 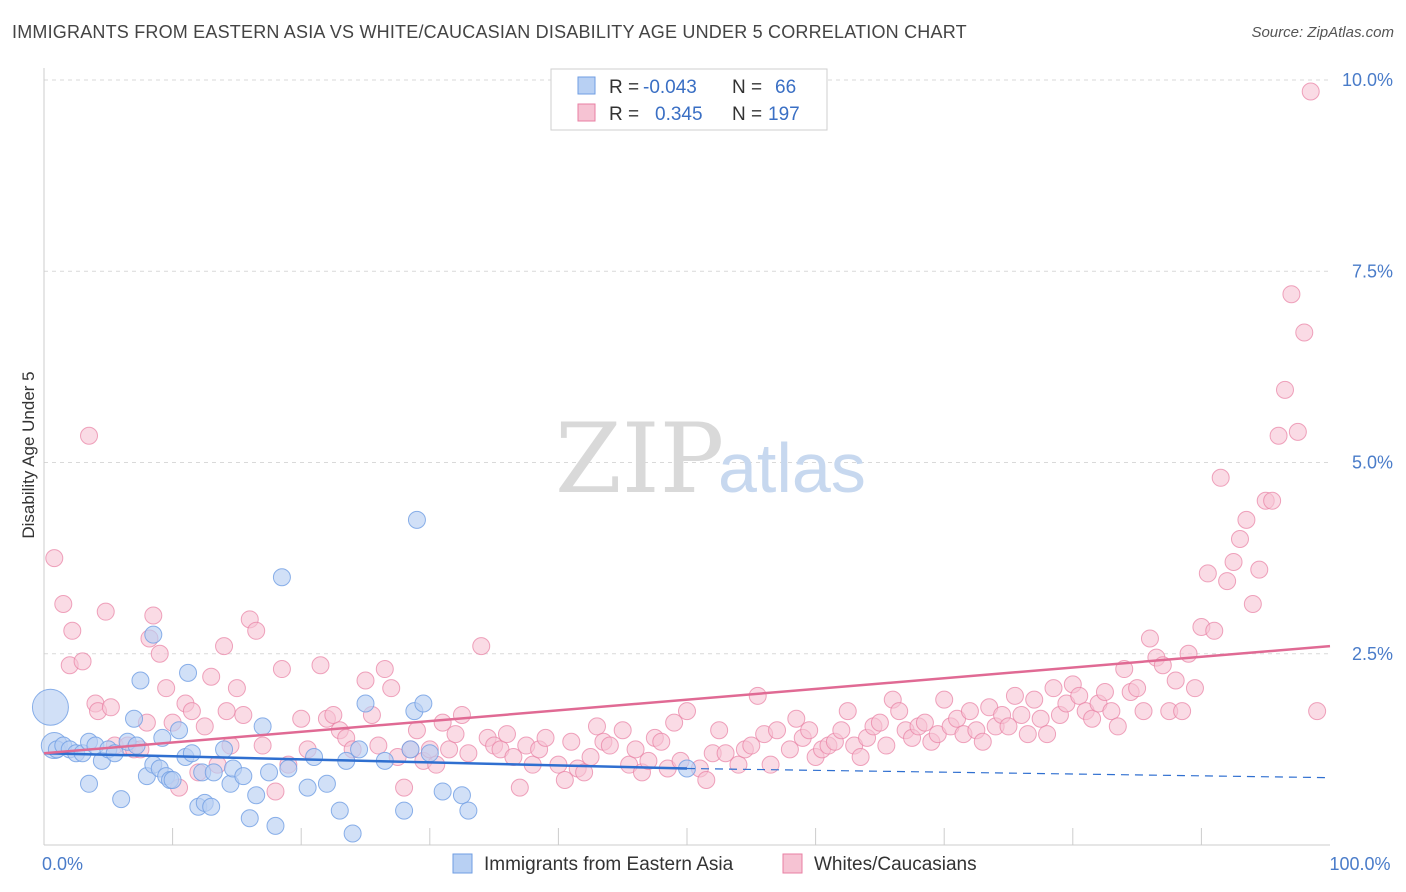 I want to click on bottom-legend-swatch-blue, so click(x=462, y=863).